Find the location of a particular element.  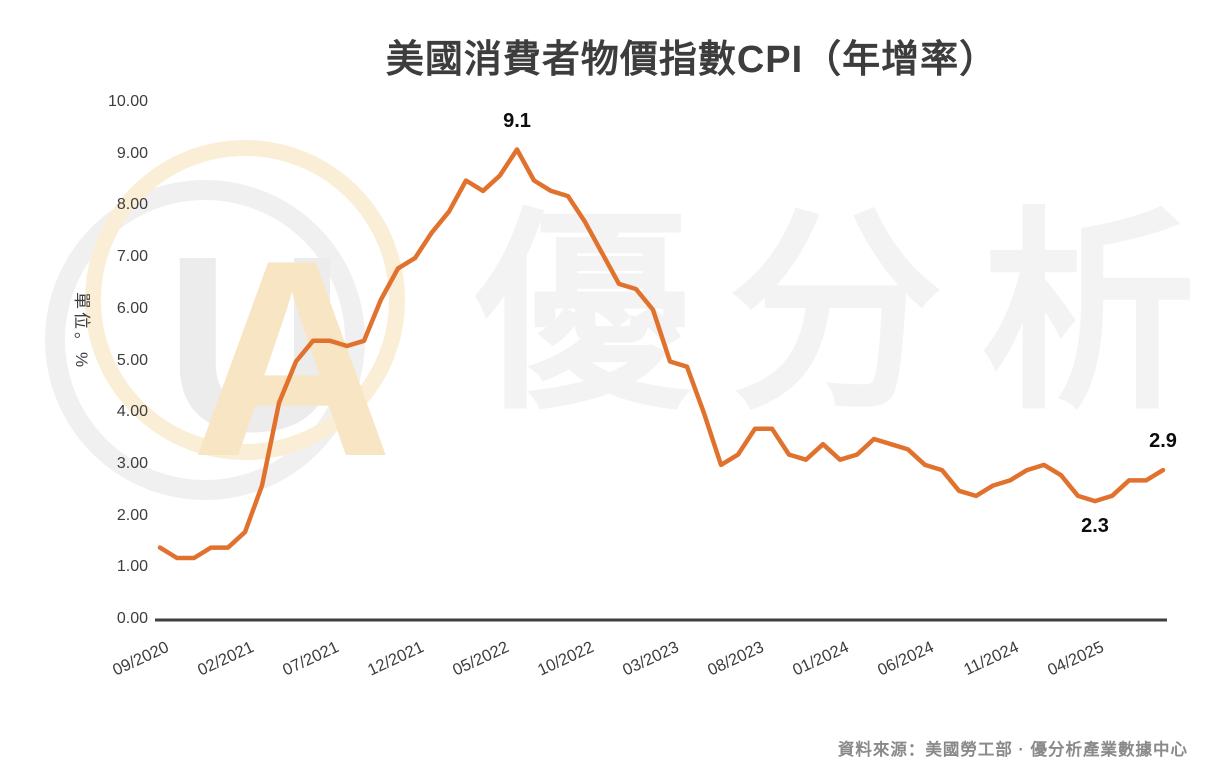

y-tick-label: 5.00 is located at coordinates (132, 360).